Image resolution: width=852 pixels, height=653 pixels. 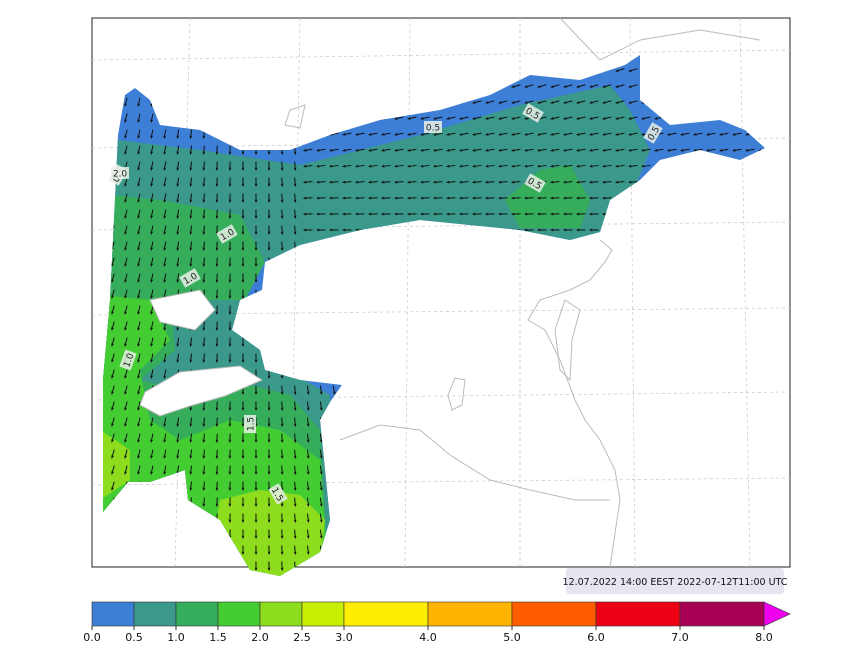 I want to click on colorbar-tick-label: 3.0, so click(x=344, y=637).